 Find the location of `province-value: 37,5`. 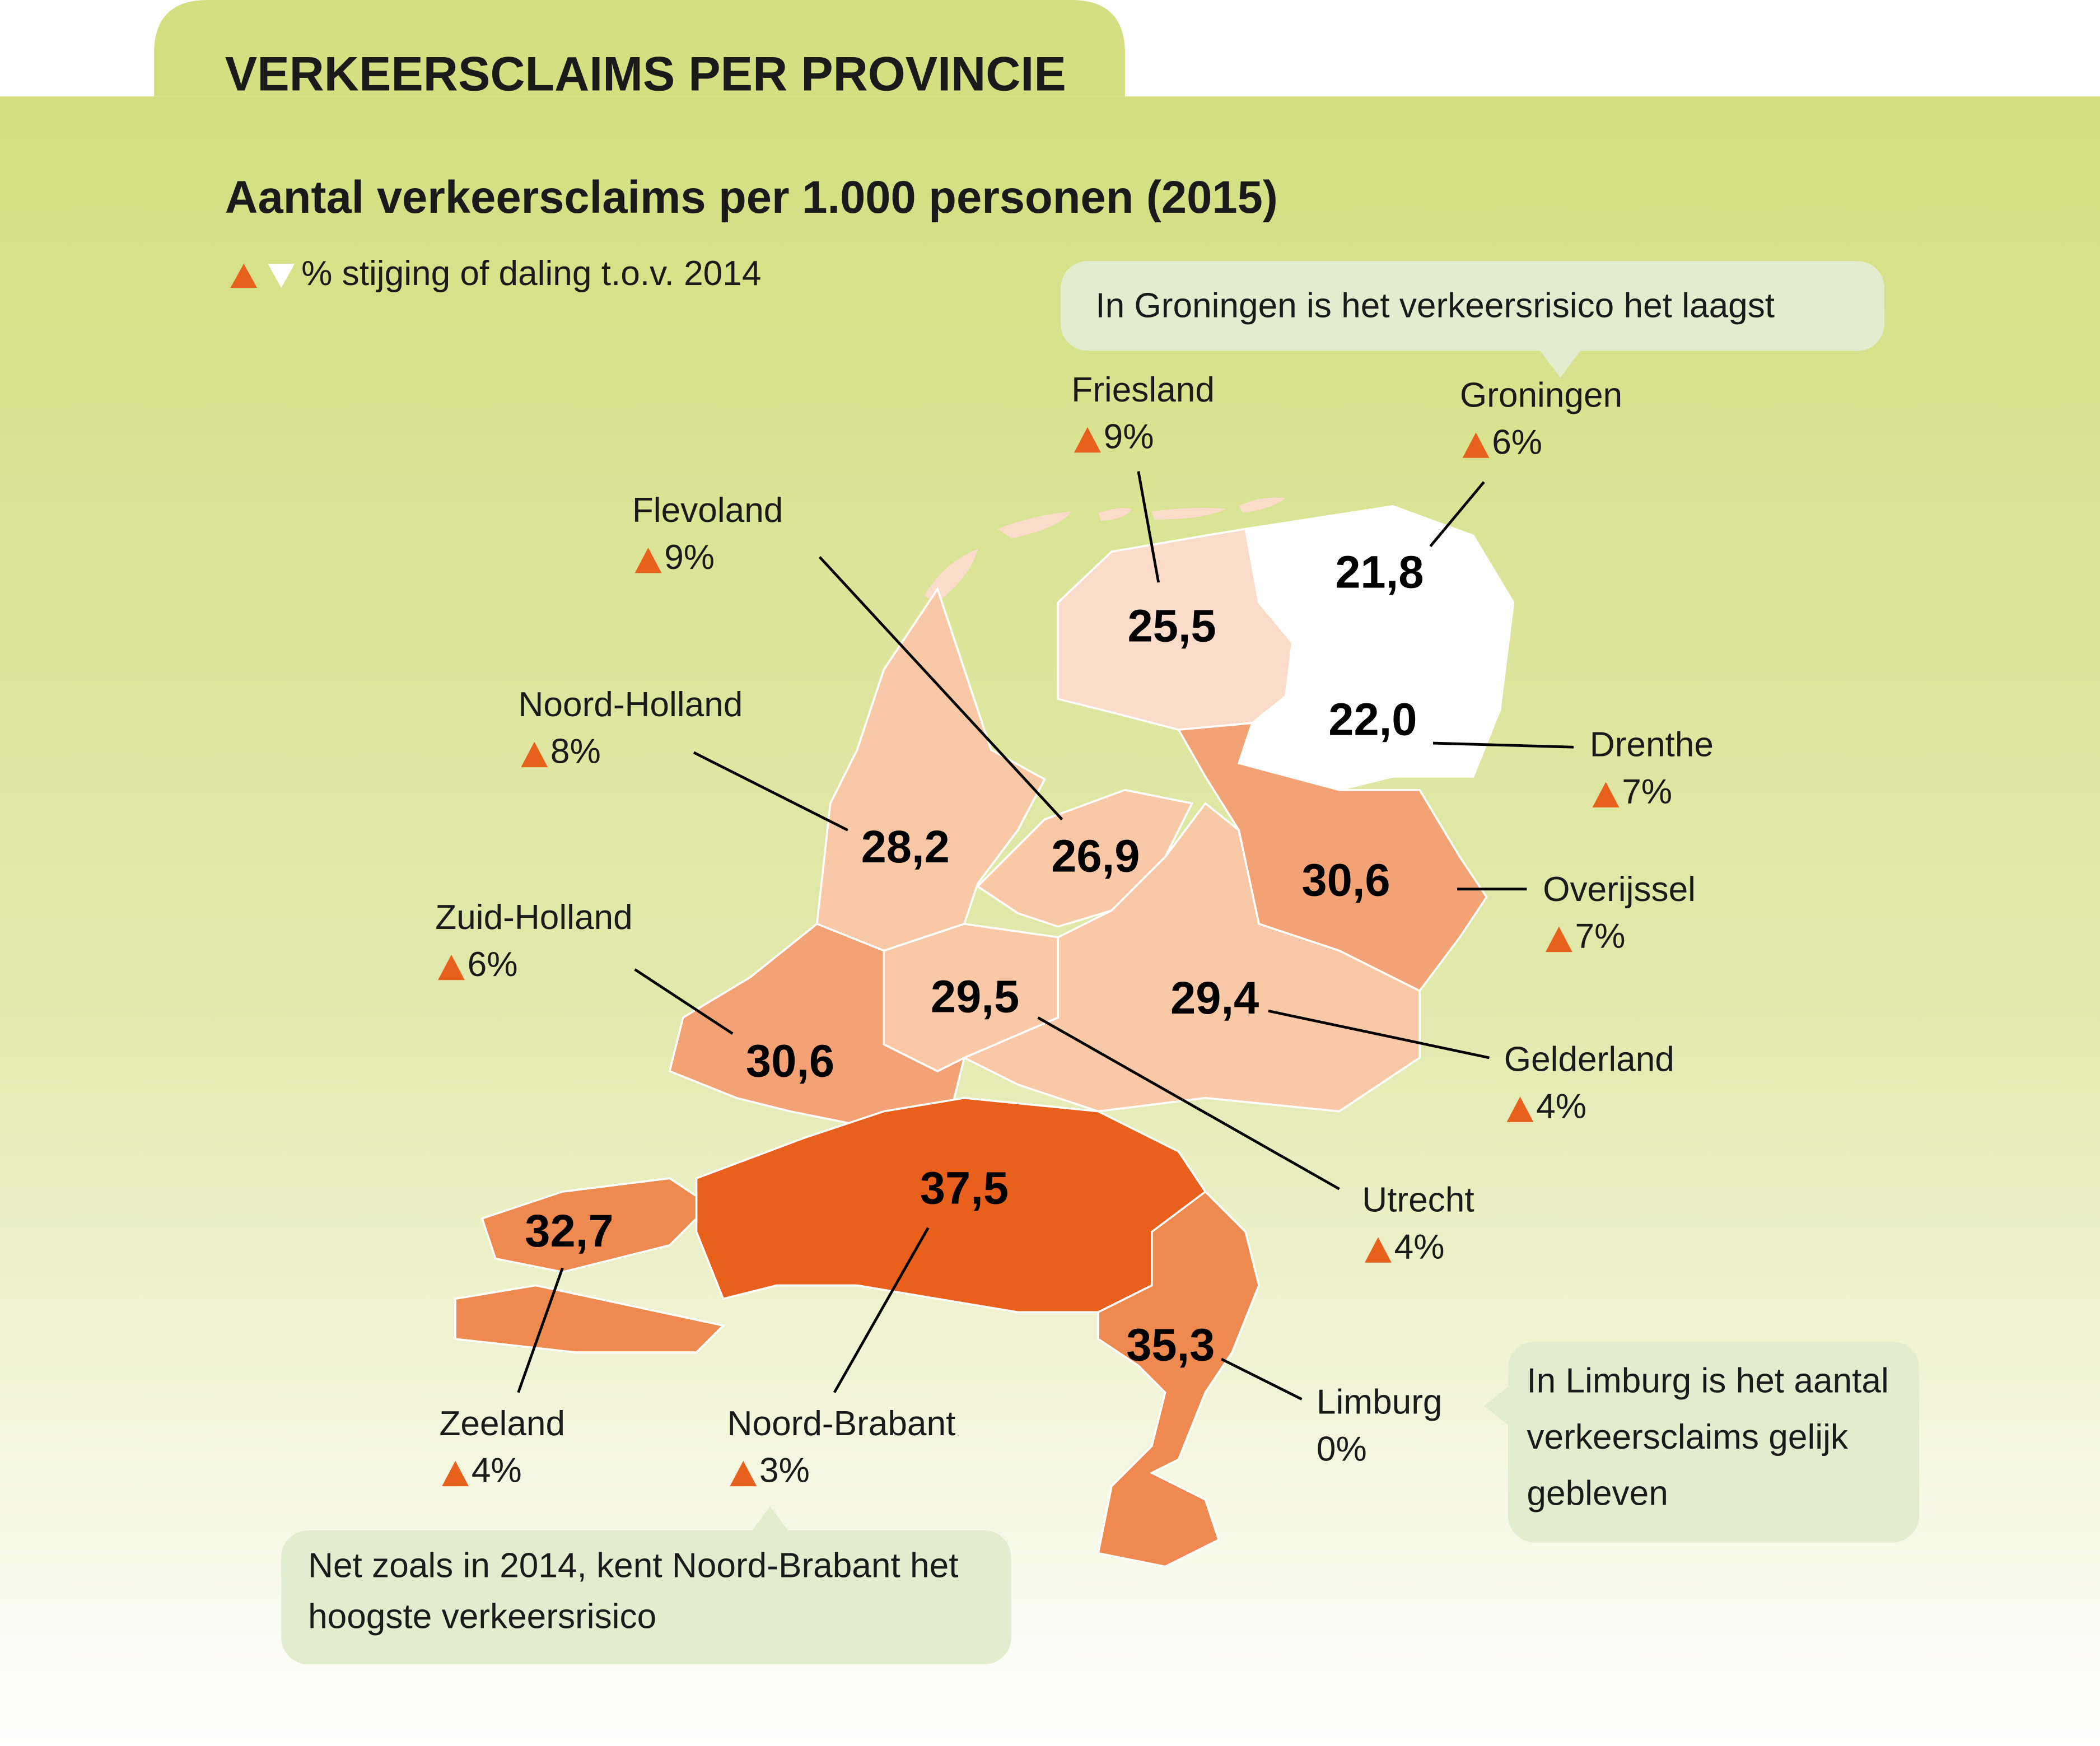

province-value: 37,5 is located at coordinates (965, 1189).